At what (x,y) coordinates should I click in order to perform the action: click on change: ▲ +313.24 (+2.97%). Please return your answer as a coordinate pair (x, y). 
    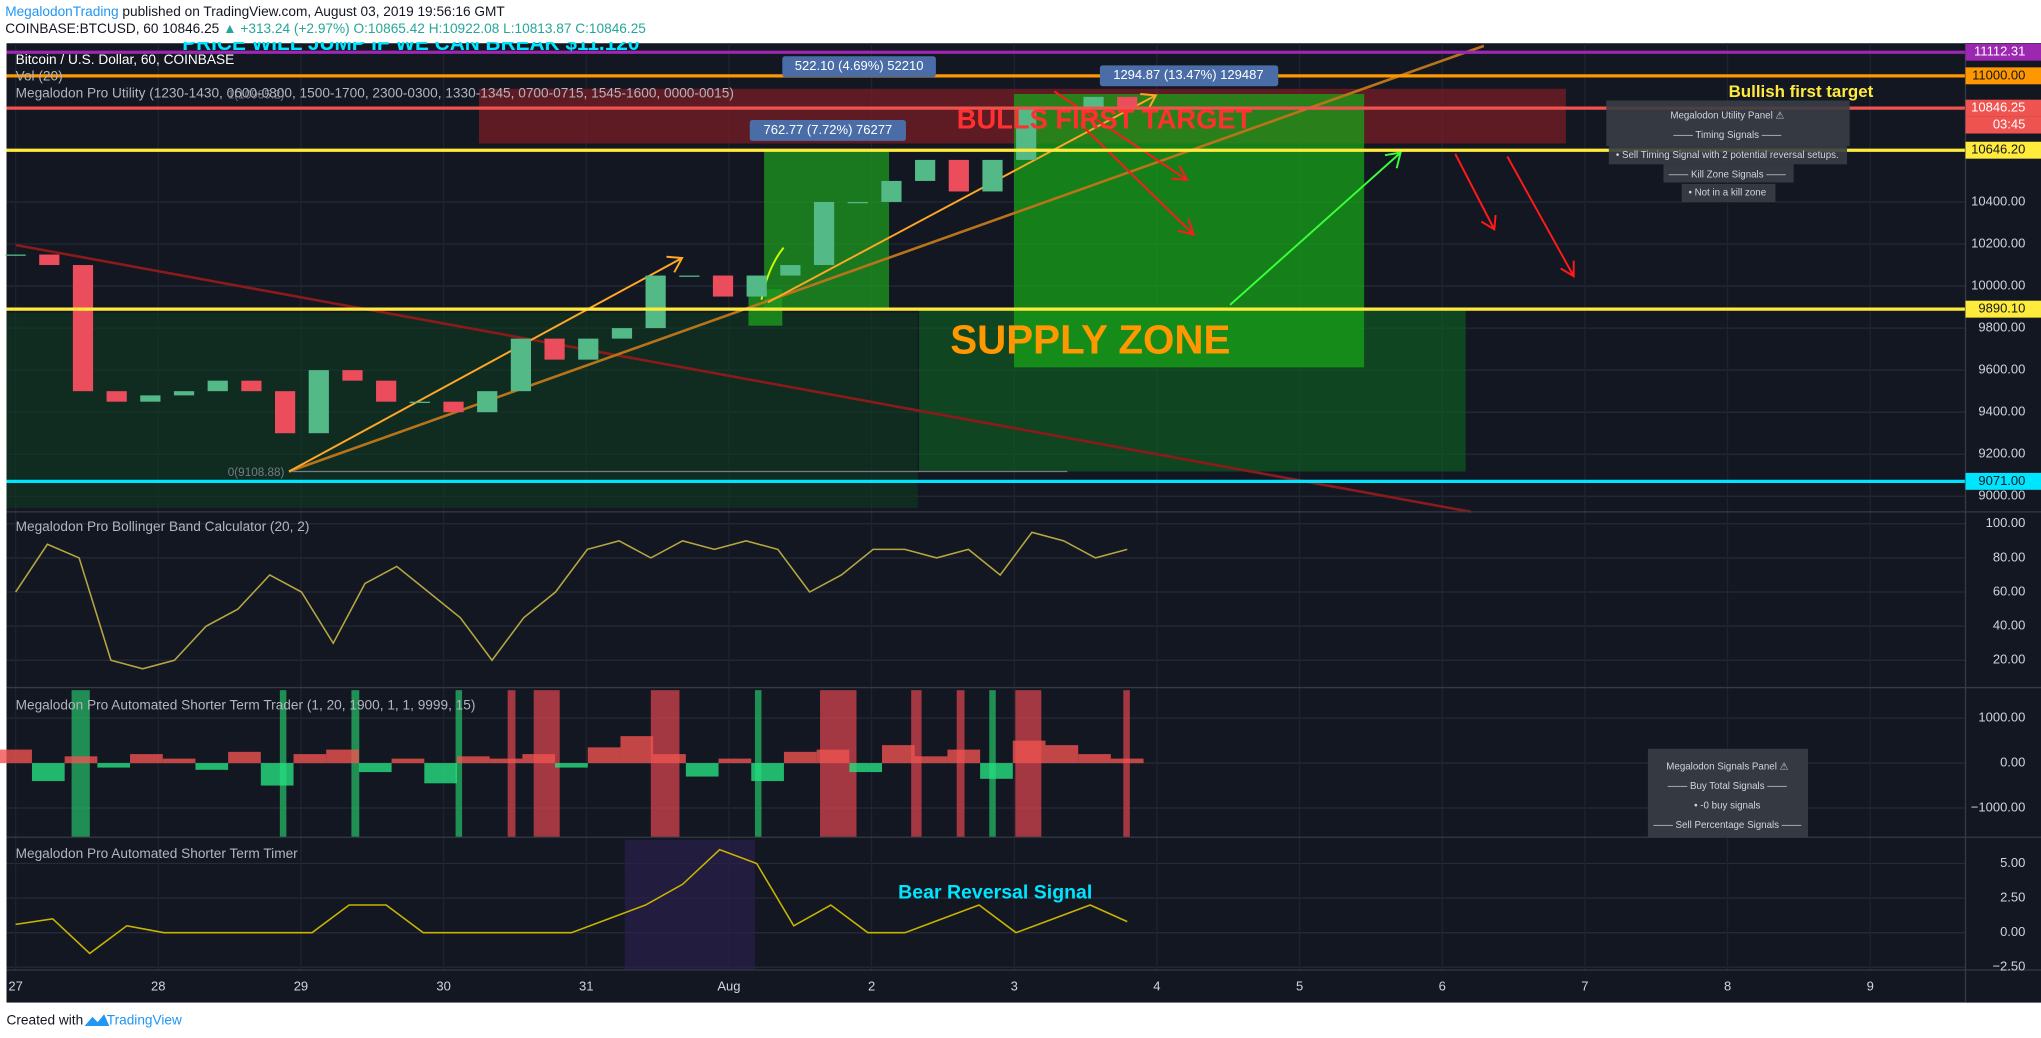
    Looking at the image, I should click on (286, 28).